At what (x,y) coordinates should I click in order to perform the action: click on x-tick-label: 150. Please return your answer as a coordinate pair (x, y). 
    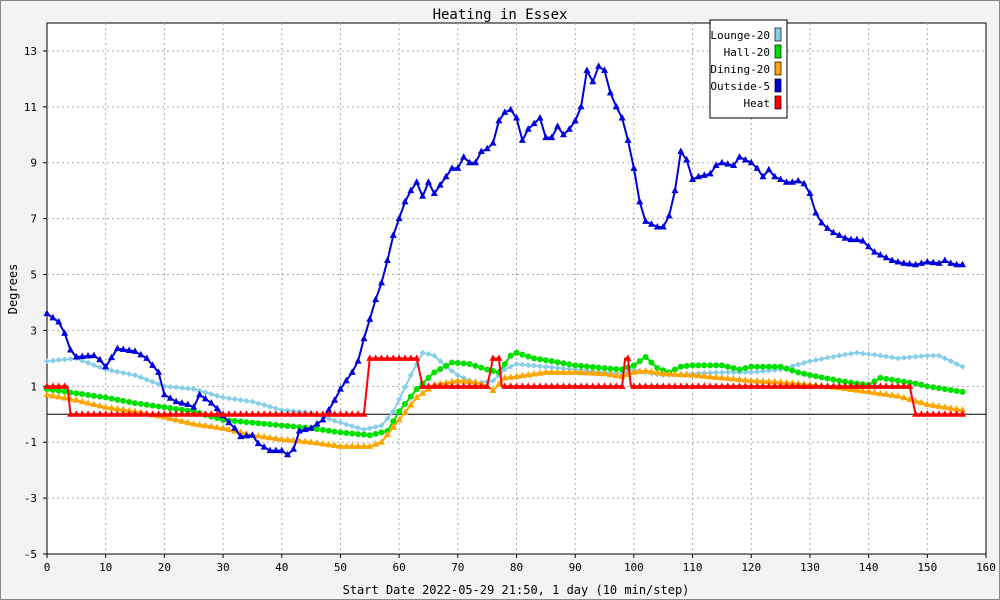
    Looking at the image, I should click on (927, 567).